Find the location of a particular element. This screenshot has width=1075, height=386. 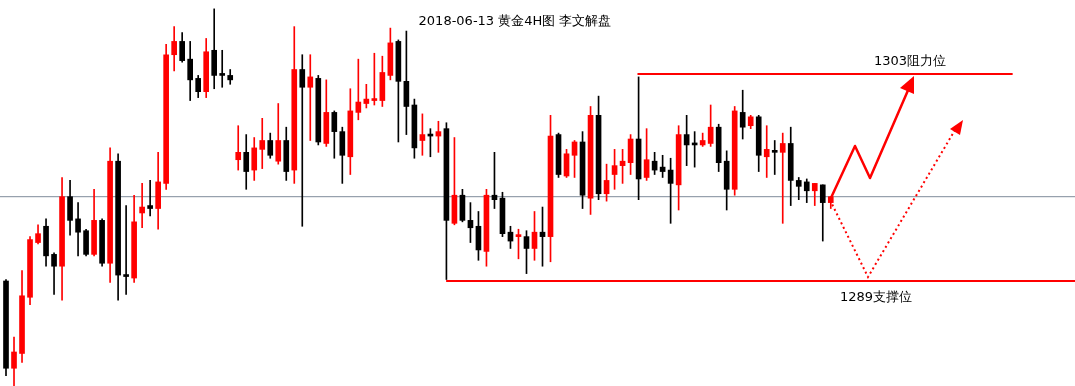

ref-line-label: 1289支撑位 is located at coordinates (876, 296).